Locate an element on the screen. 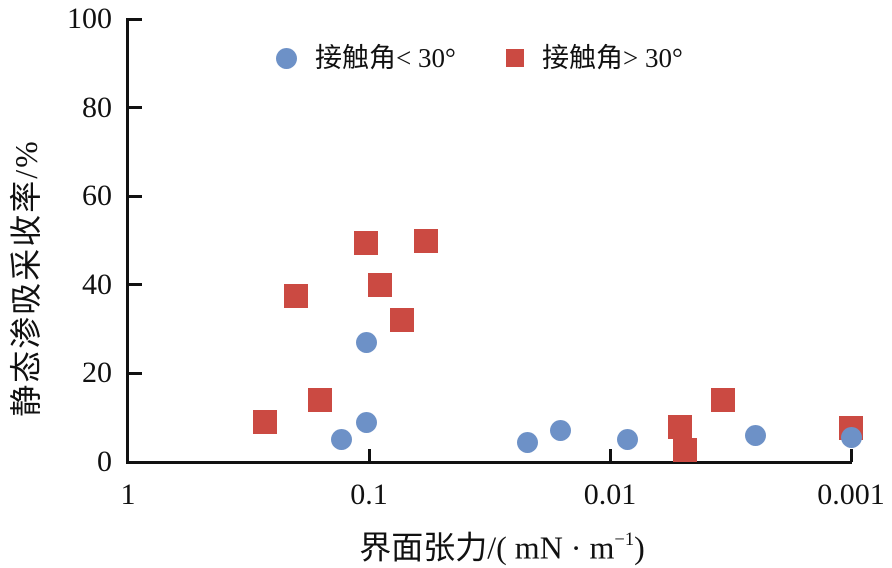 This screenshot has height=568, width=892. legend-label-gt30: 接触角> 30° is located at coordinates (612, 58).